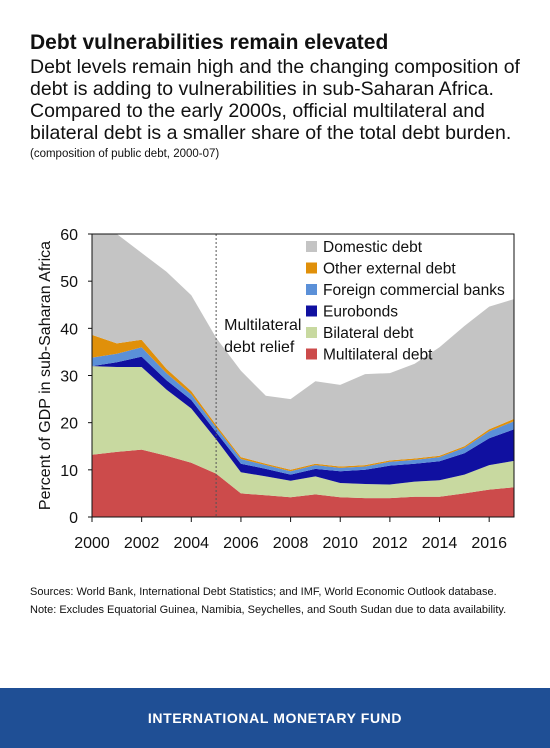 The image size is (550, 748). Describe the element at coordinates (92, 543) in the screenshot. I see `x-tick-label: 2000` at that location.